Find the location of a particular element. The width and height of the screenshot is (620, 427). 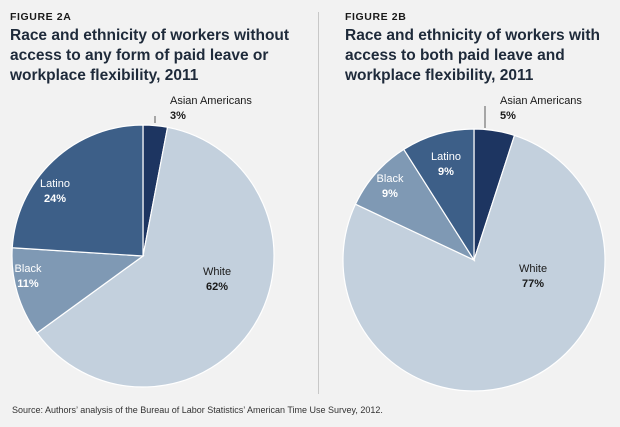

slice-value-asian-americans: 3% is located at coordinates (178, 116).